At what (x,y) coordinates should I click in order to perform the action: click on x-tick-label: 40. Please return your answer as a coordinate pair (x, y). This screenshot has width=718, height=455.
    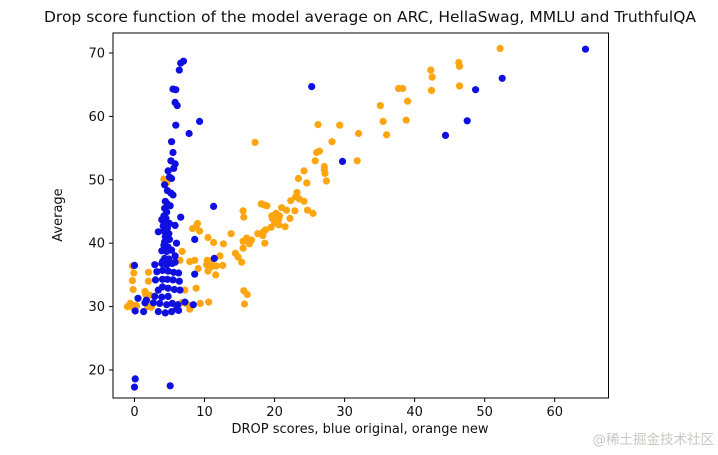
    Looking at the image, I should click on (414, 412).